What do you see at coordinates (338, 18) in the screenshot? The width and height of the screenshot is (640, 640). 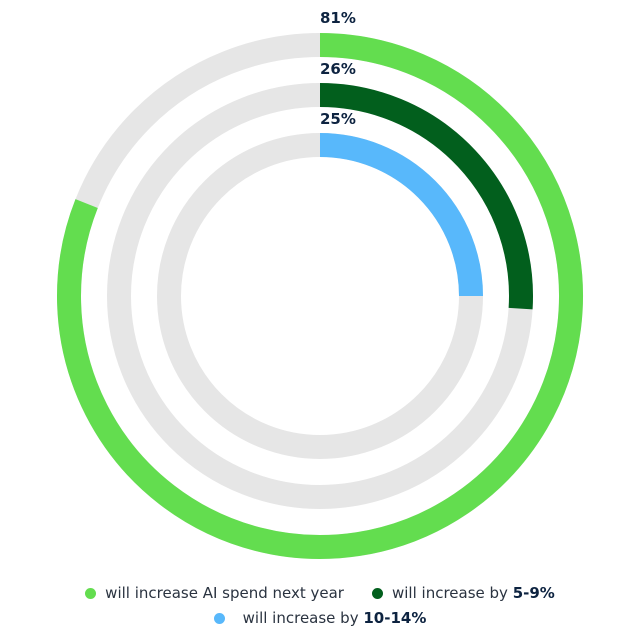 I see `outer-ring-value-label: 81%` at bounding box center [338, 18].